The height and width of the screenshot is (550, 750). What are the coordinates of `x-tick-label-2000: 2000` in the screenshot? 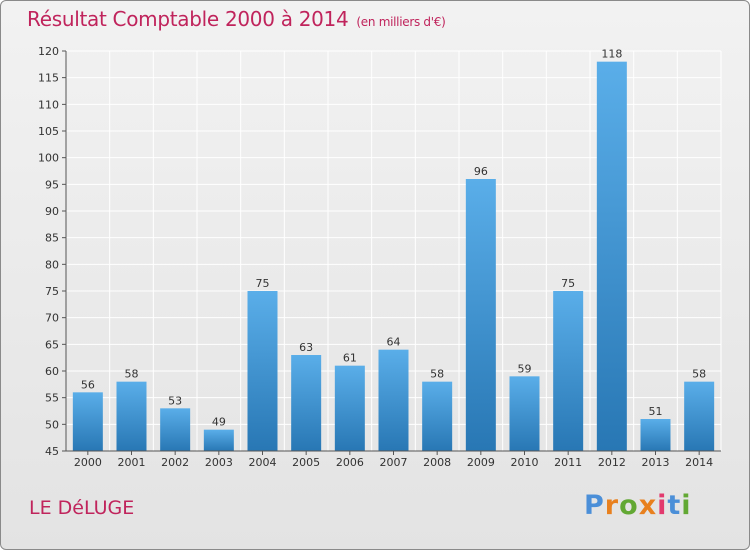 It's located at (88, 462).